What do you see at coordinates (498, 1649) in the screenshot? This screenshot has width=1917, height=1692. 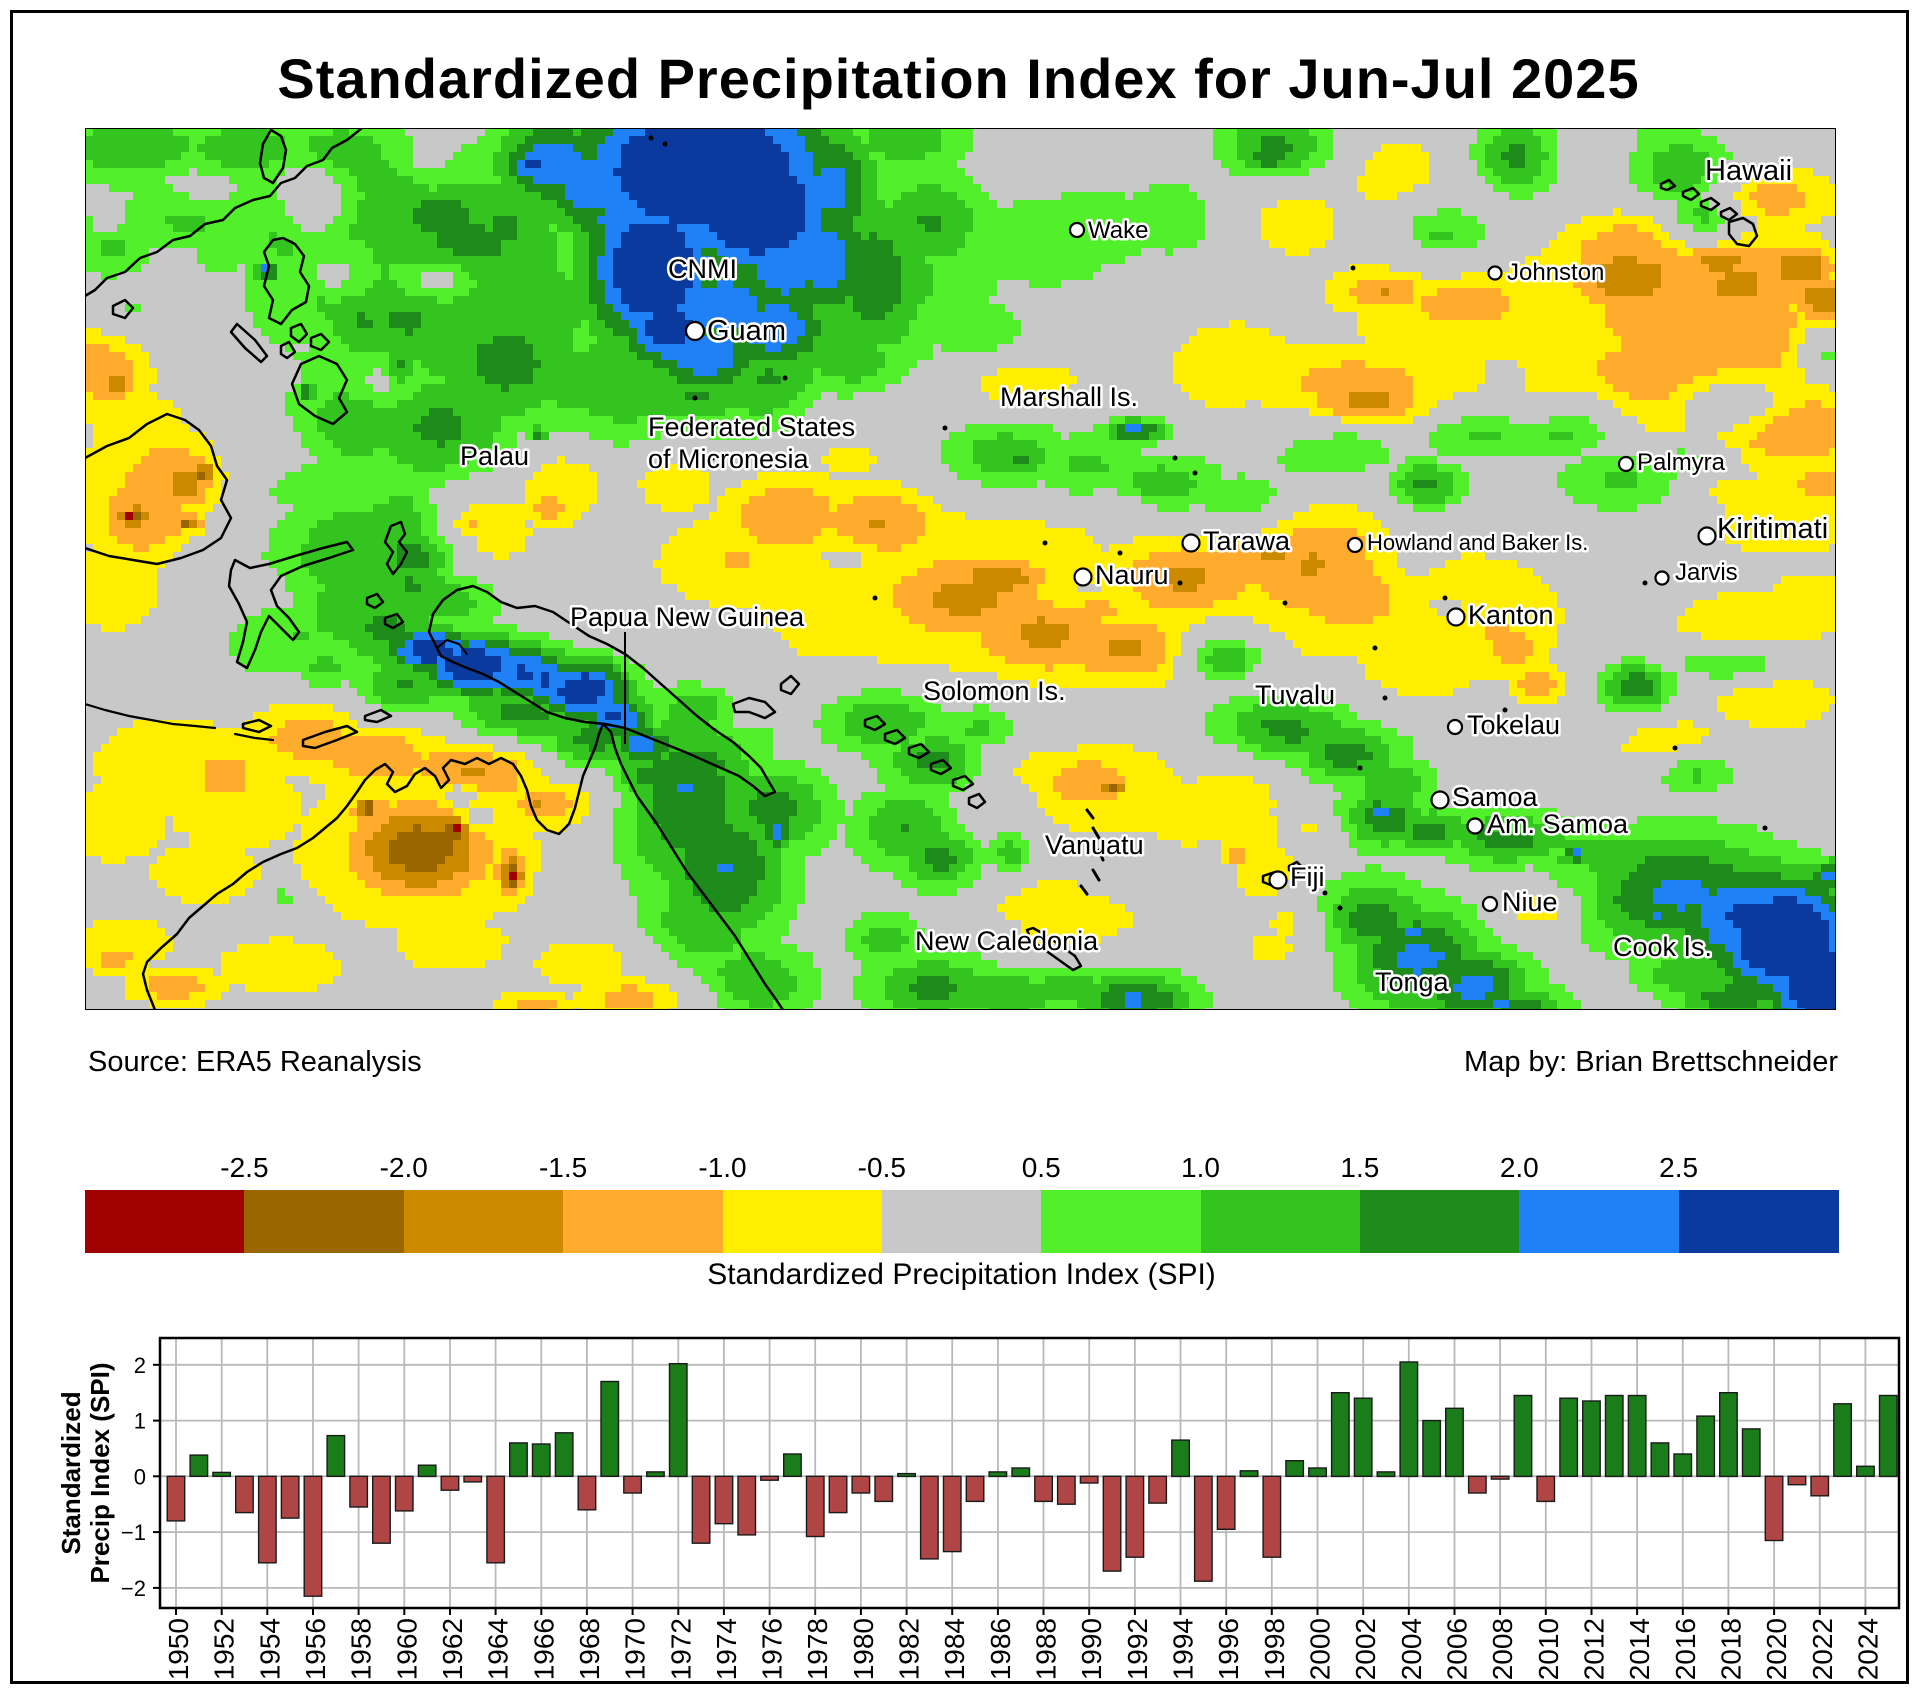 I see `svg-text: 1964` at bounding box center [498, 1649].